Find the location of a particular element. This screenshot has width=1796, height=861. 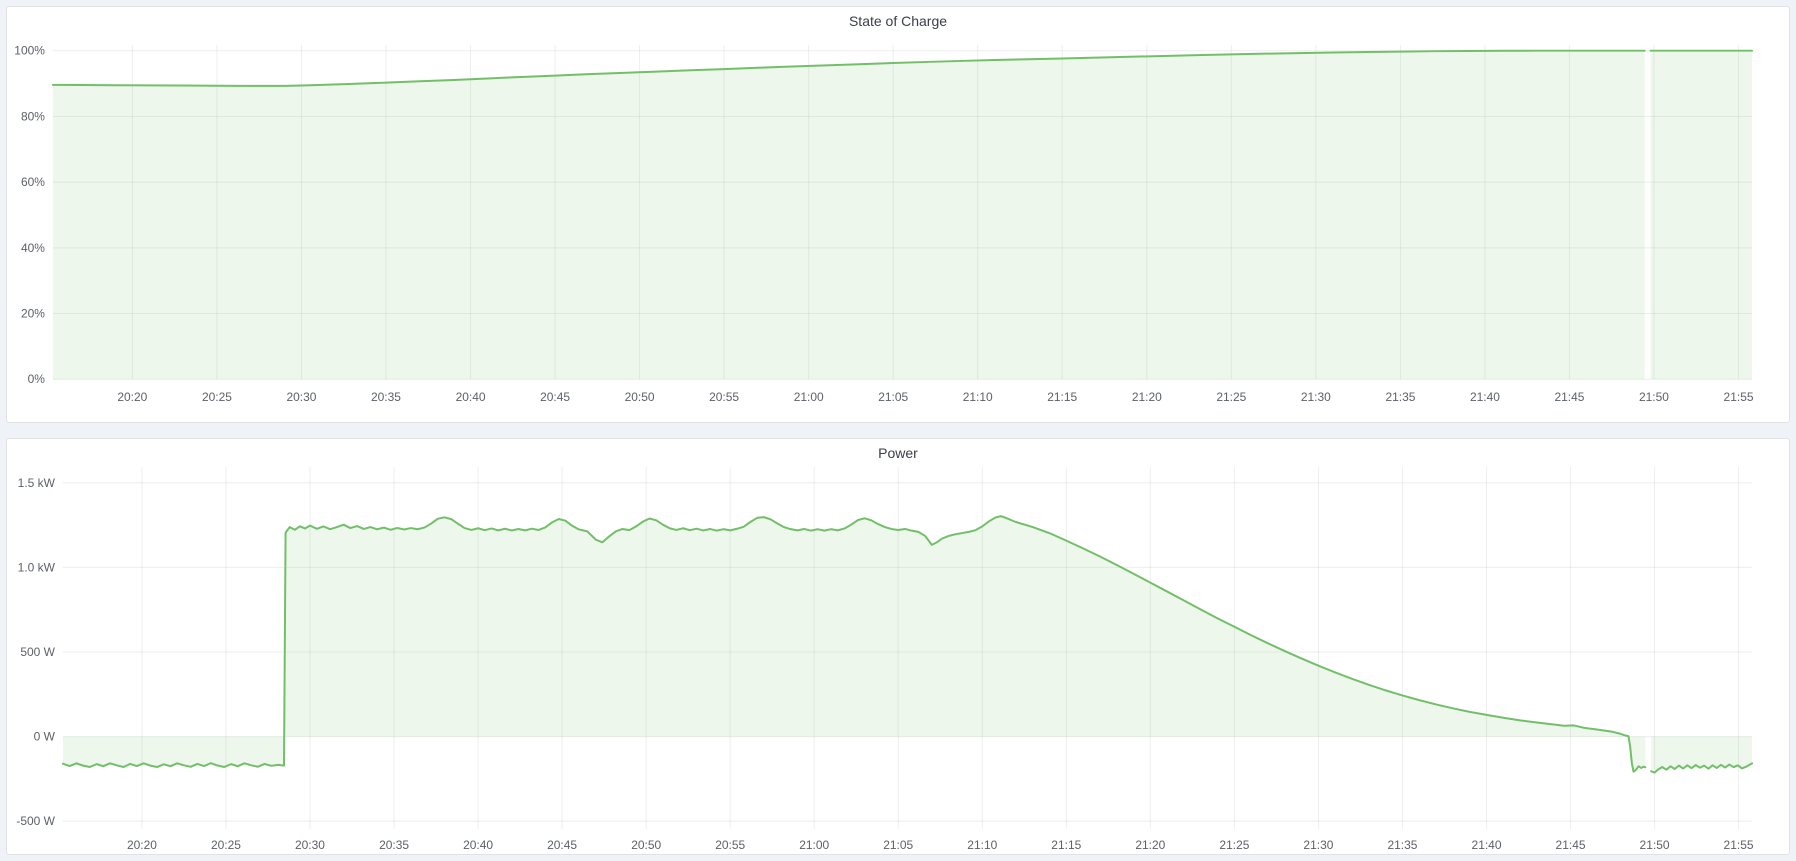

y-tick-label: 0 W is located at coordinates (45, 737).